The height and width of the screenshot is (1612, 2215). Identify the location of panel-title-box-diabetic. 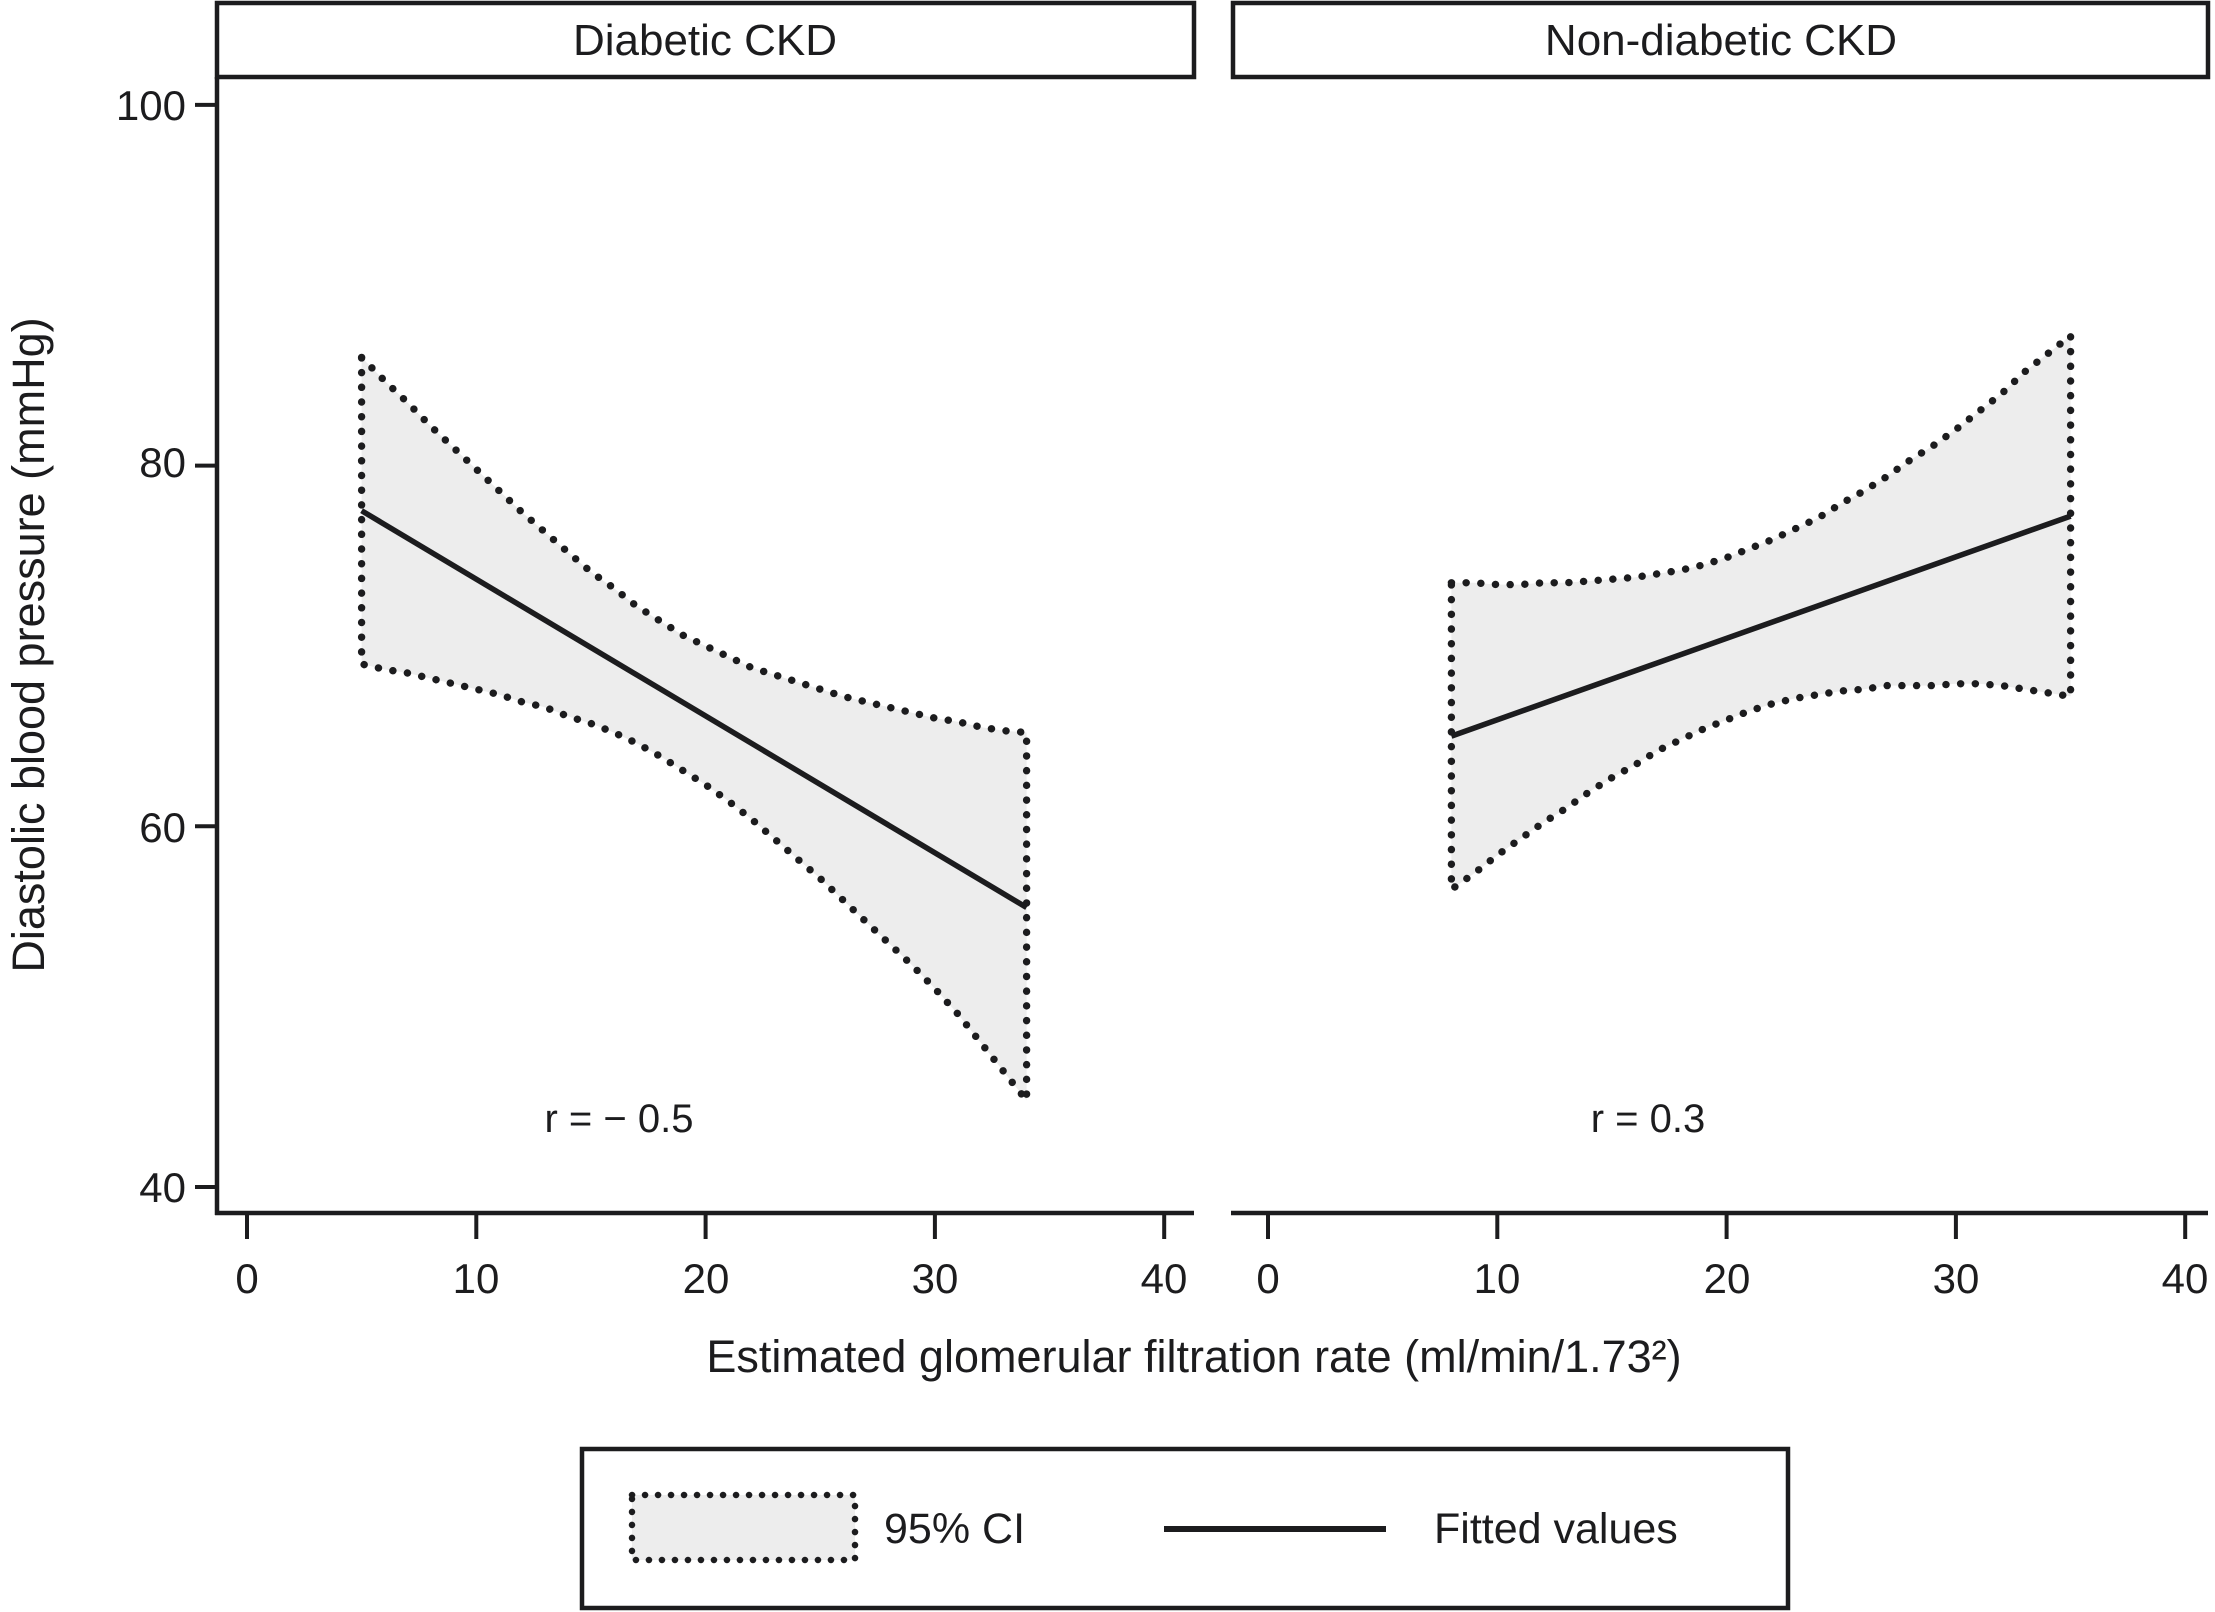
(705, 40).